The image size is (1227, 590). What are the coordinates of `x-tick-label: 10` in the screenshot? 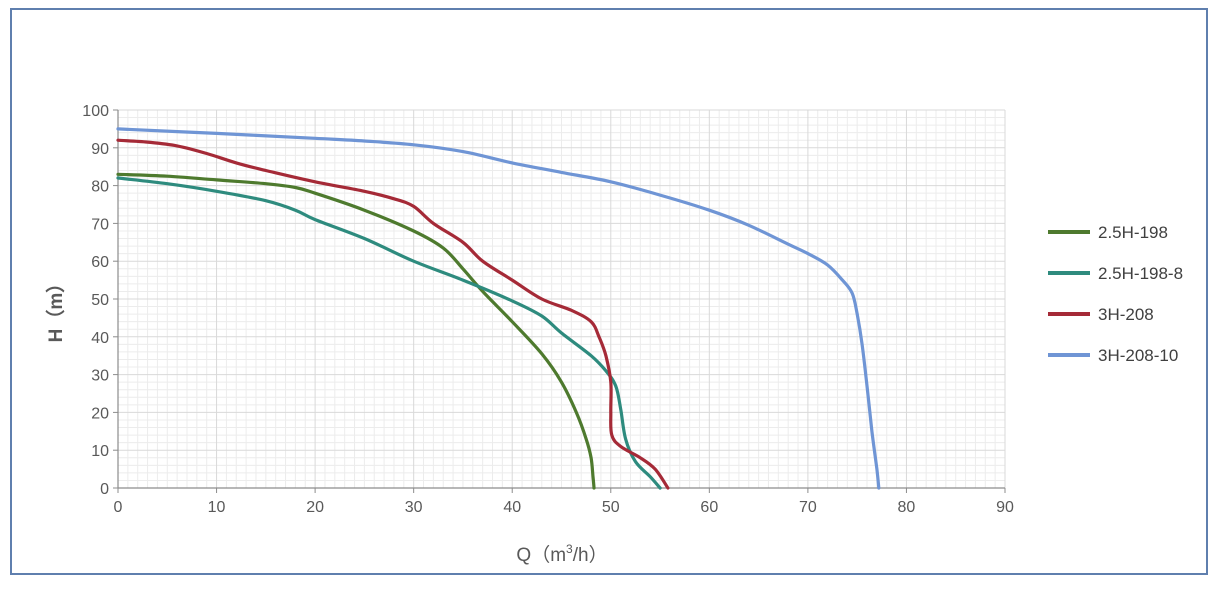 It's located at (217, 507).